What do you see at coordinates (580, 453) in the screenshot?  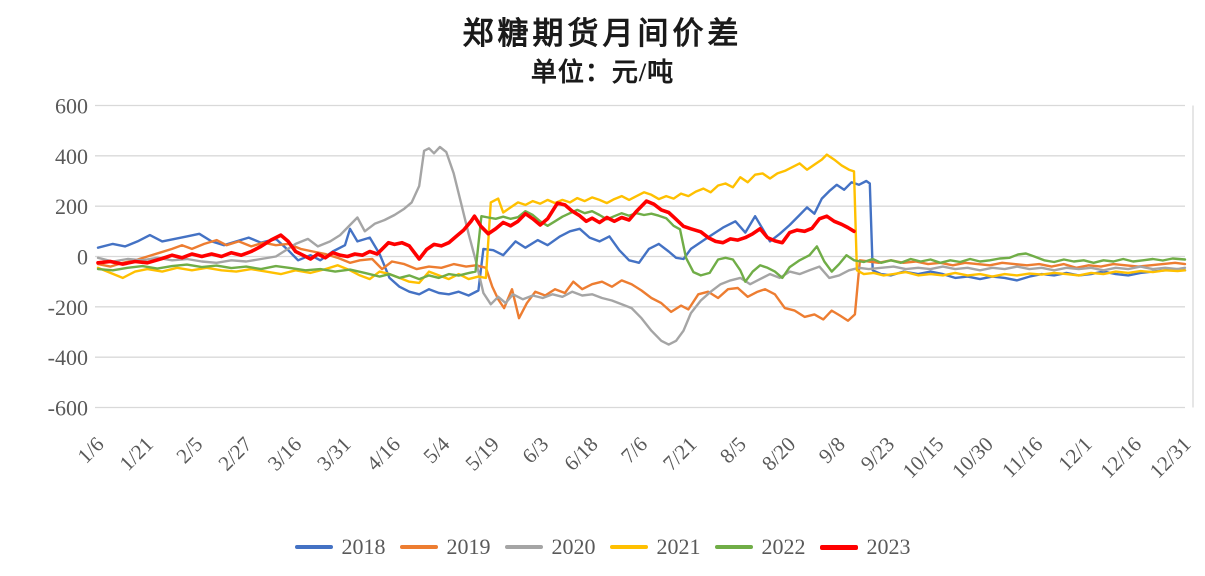 I see `x-tick-label-6-18: 6/18` at bounding box center [580, 453].